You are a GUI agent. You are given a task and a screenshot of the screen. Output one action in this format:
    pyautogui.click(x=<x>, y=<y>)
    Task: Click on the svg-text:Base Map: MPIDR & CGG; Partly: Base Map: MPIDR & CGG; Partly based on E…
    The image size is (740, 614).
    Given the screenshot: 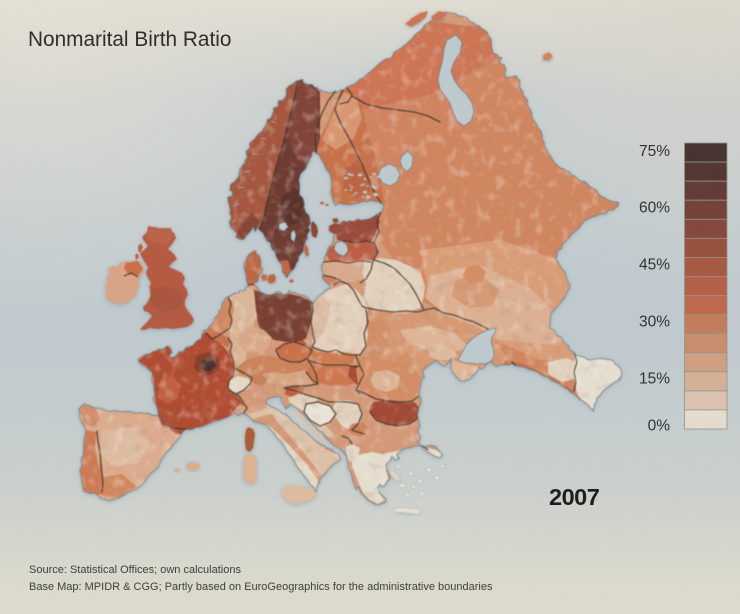 What is the action you would take?
    pyautogui.click(x=261, y=587)
    